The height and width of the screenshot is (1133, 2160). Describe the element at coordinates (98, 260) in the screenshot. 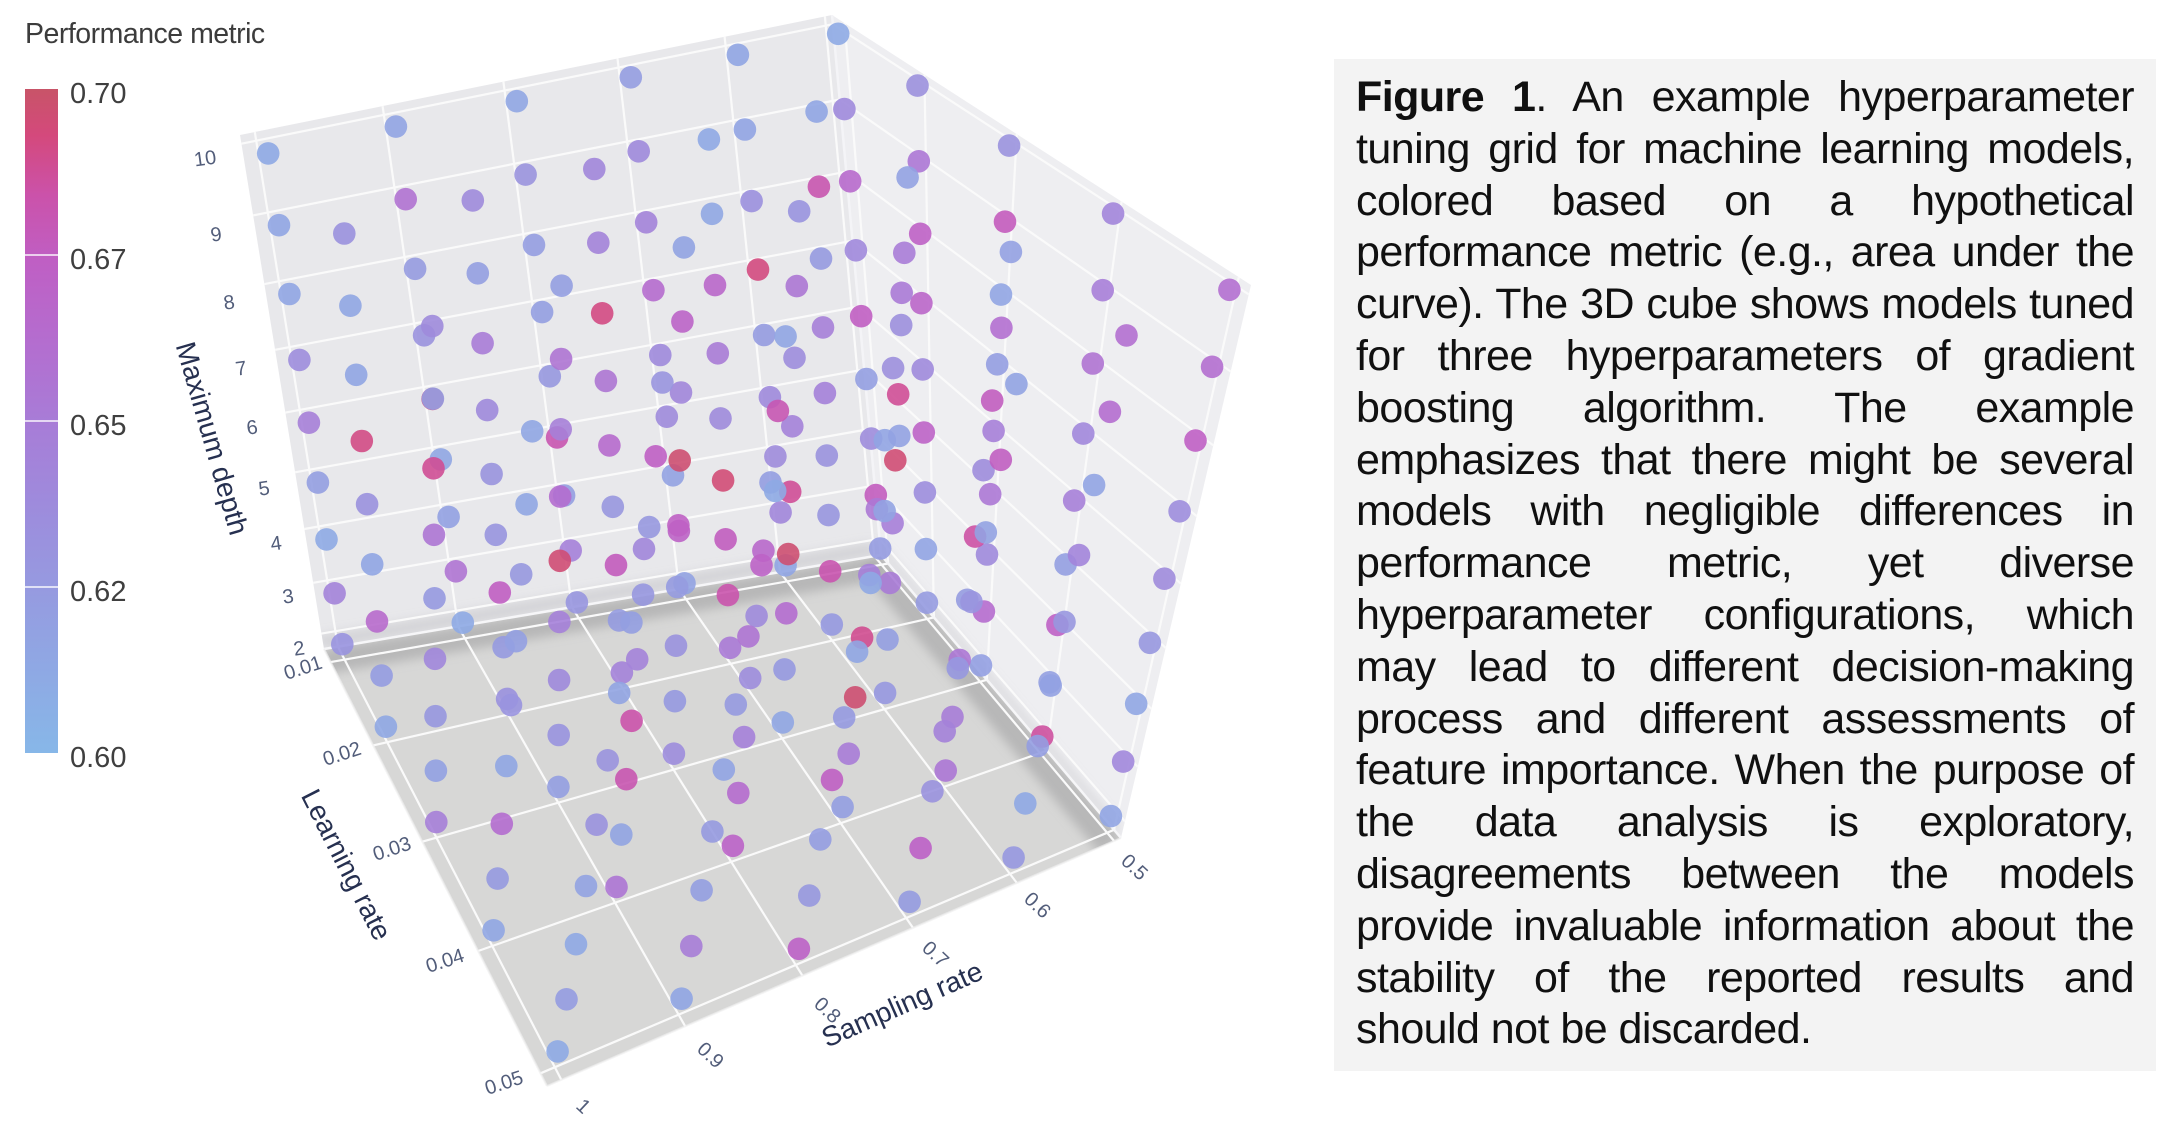

I see `svg-text: 0.67` at that location.